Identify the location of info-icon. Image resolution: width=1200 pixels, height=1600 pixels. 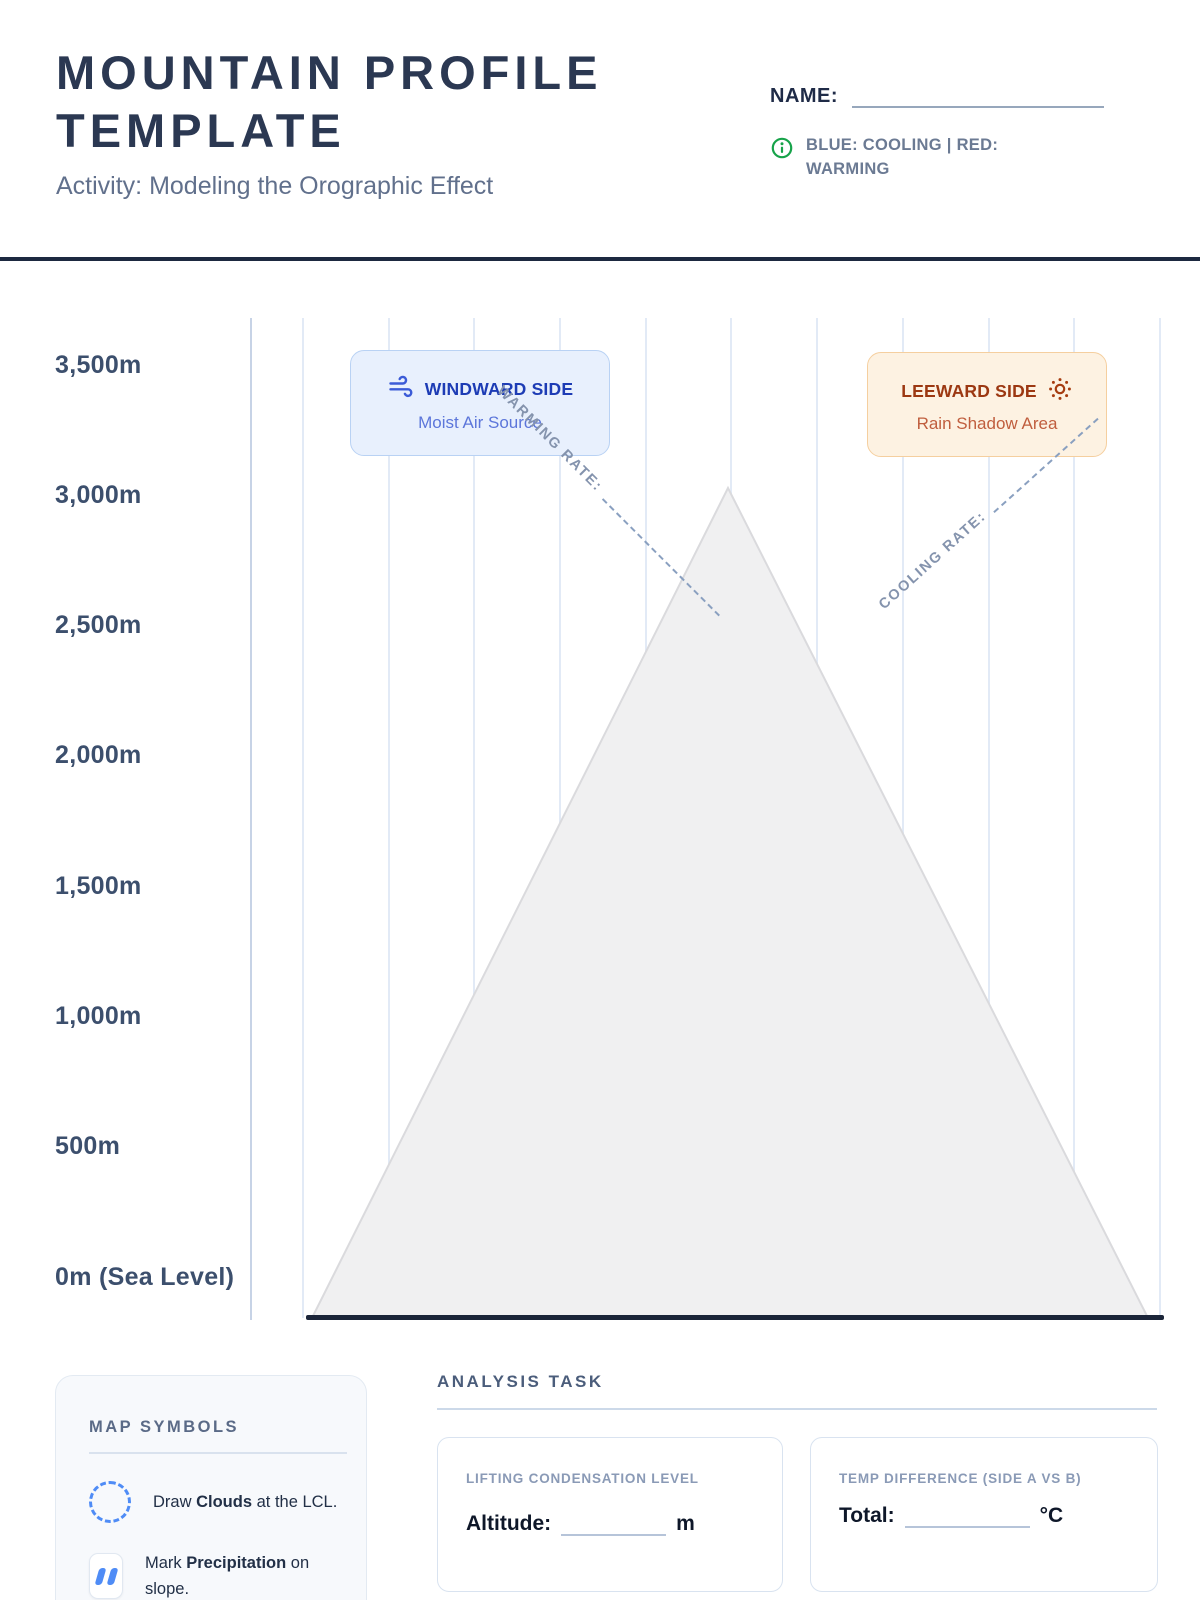
(782, 150).